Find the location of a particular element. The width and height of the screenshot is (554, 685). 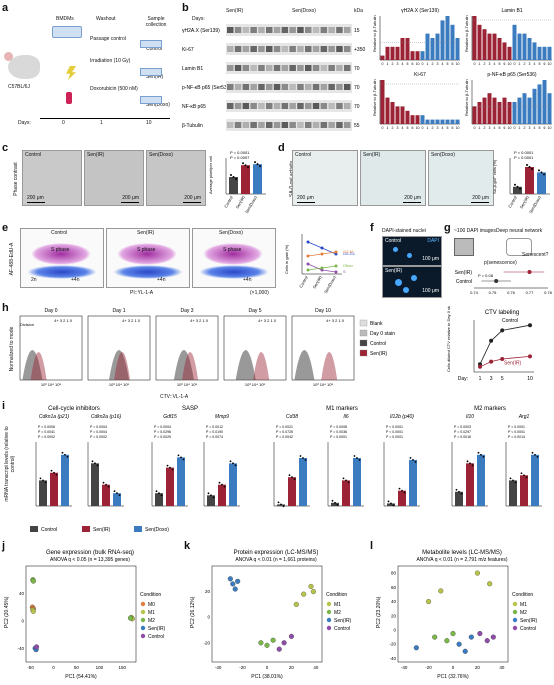

i-pvalue: P = 0.0001 is located at coordinates (516, 427).